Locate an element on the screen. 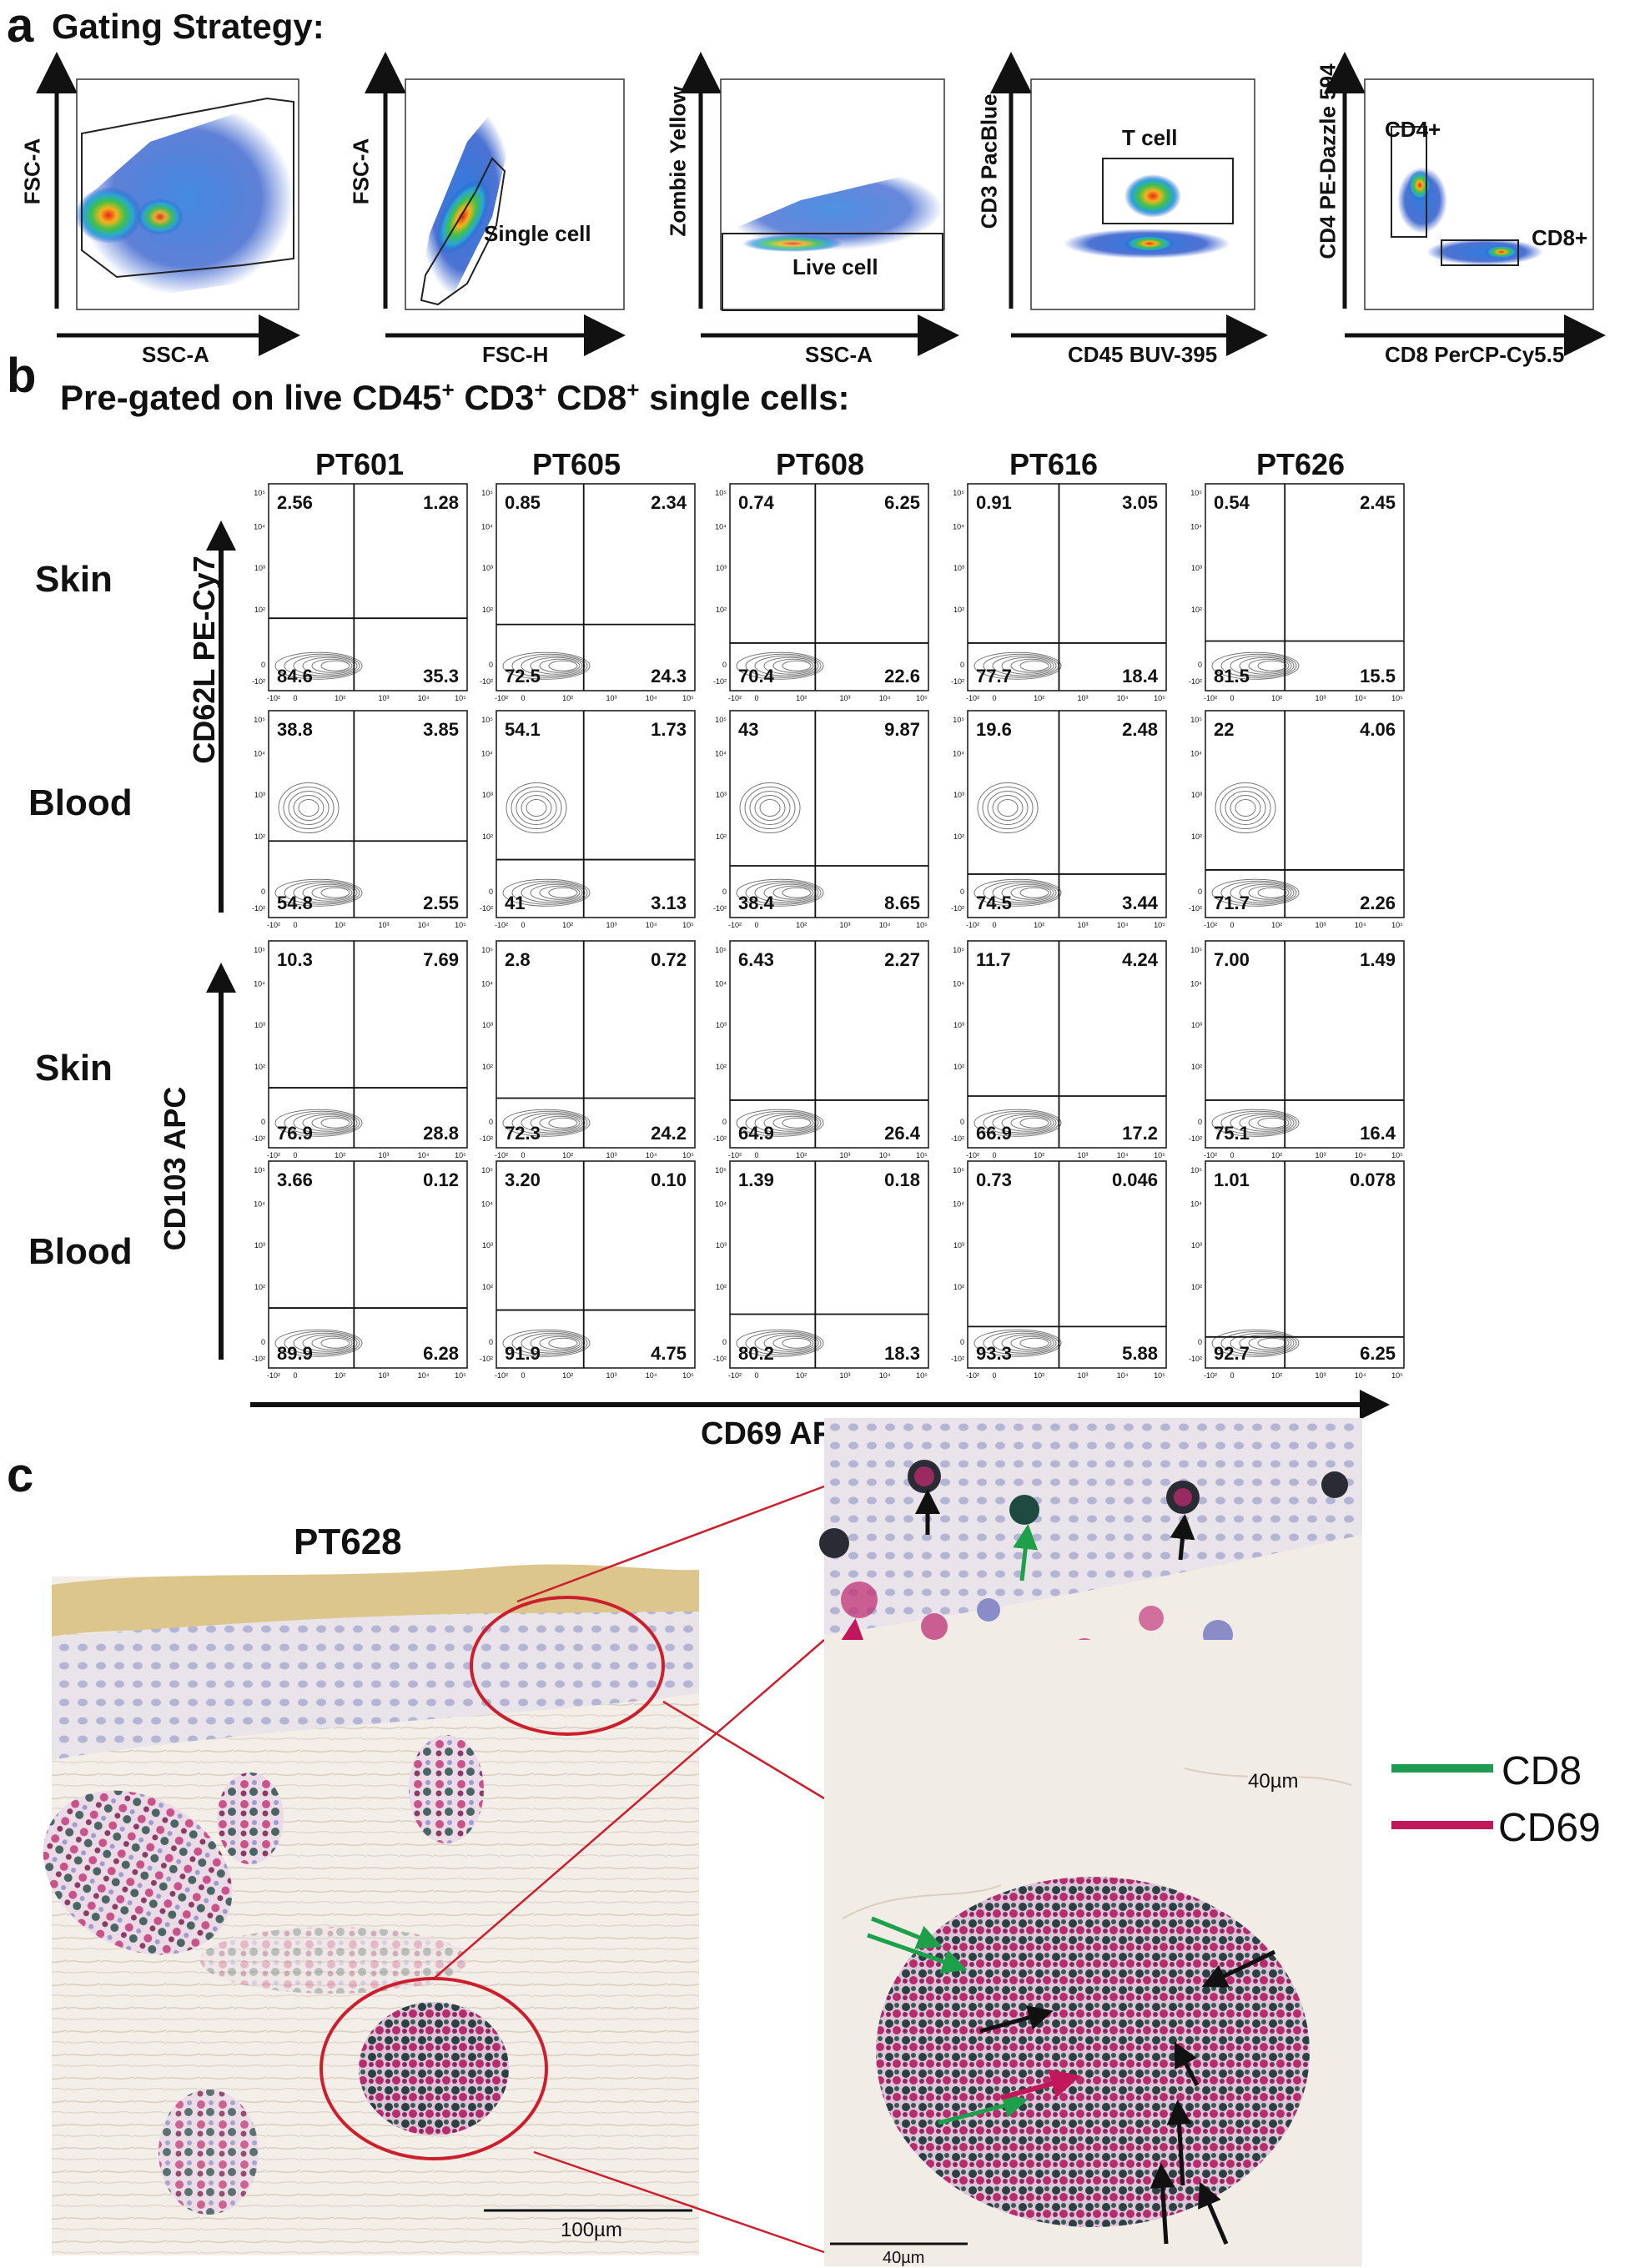  quadrant-ll-value: 72.3 is located at coordinates (523, 1133).